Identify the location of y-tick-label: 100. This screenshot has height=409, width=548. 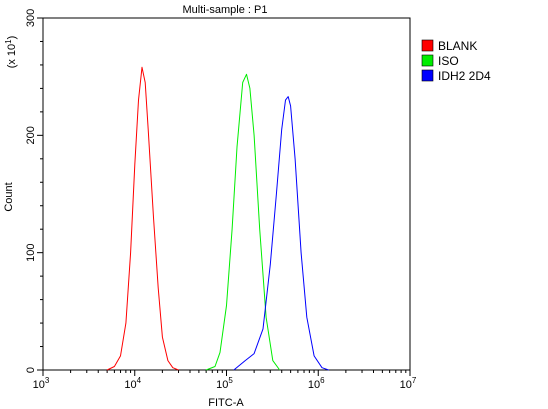
(31, 252).